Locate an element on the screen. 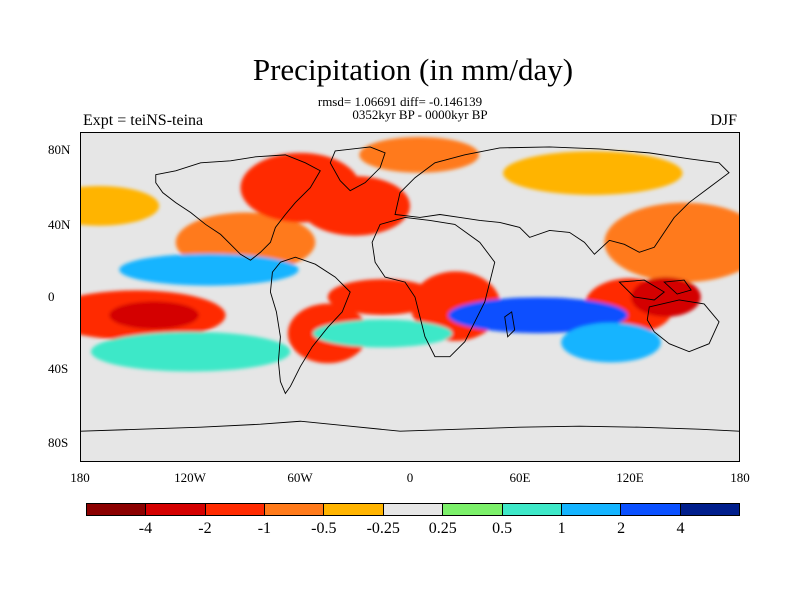 This screenshot has height=600, width=800. colorbar is located at coordinates (413, 509).